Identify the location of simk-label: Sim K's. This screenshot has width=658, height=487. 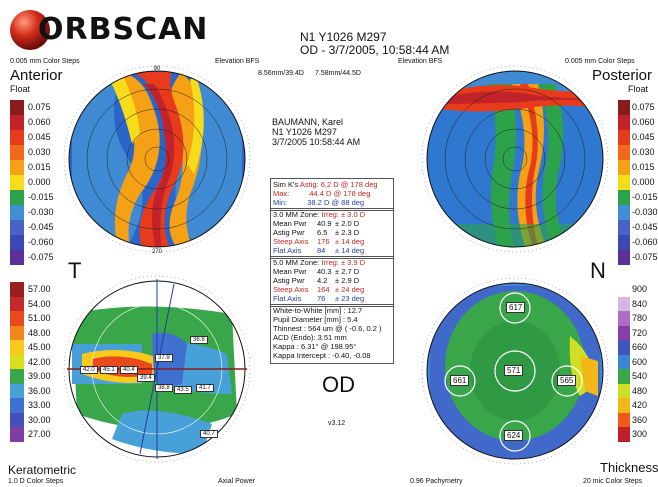
(286, 184).